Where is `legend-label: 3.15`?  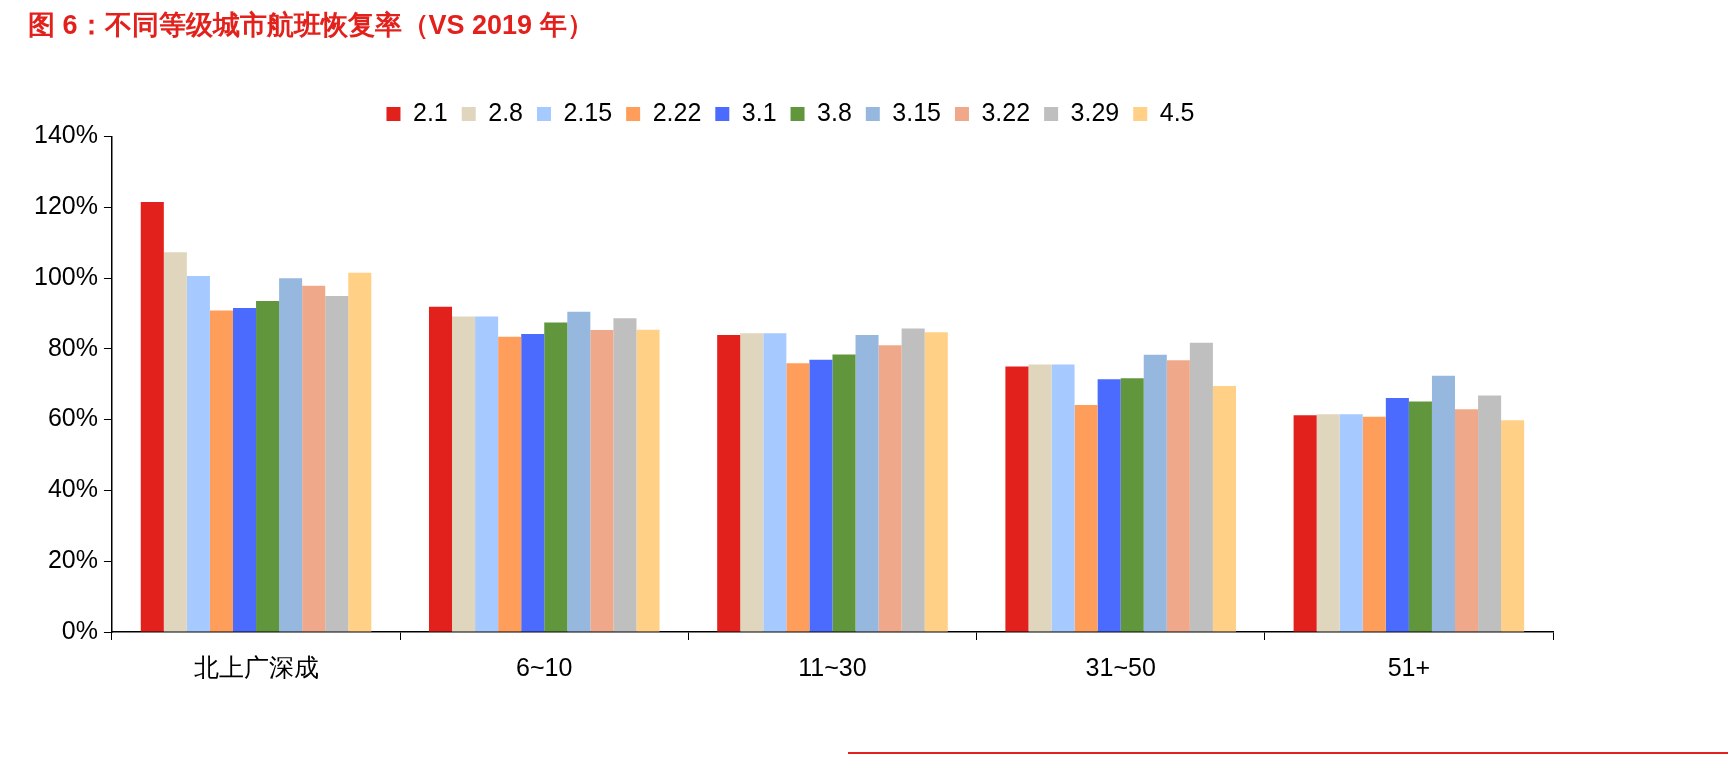
legend-label: 3.15 is located at coordinates (916, 111).